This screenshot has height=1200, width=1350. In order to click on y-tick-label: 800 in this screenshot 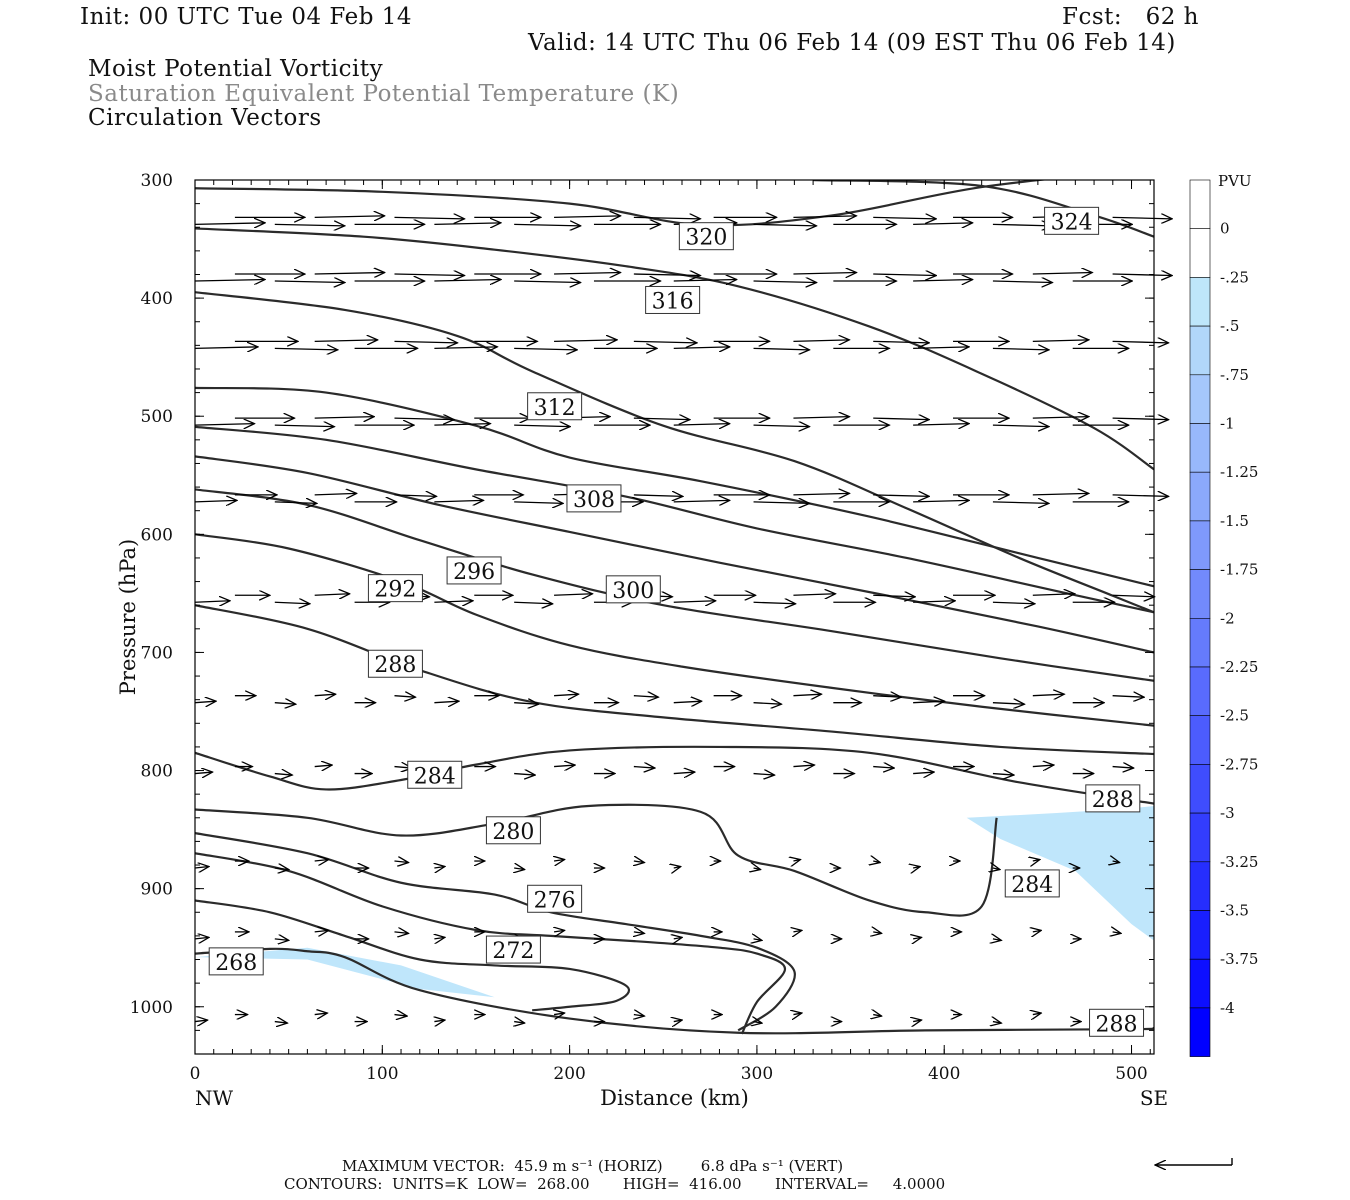, I will do `click(157, 772)`.